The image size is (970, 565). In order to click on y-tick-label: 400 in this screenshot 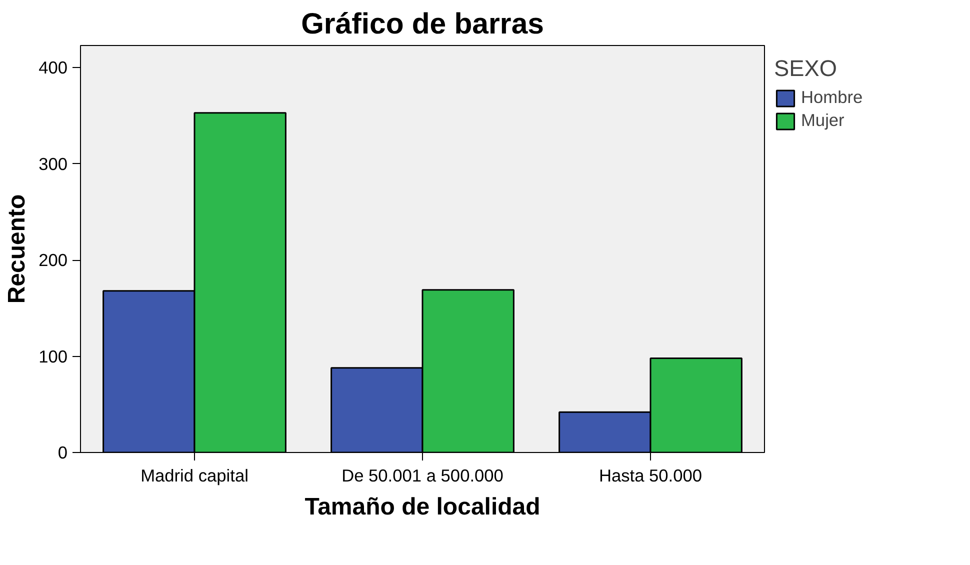, I will do `click(53, 68)`.